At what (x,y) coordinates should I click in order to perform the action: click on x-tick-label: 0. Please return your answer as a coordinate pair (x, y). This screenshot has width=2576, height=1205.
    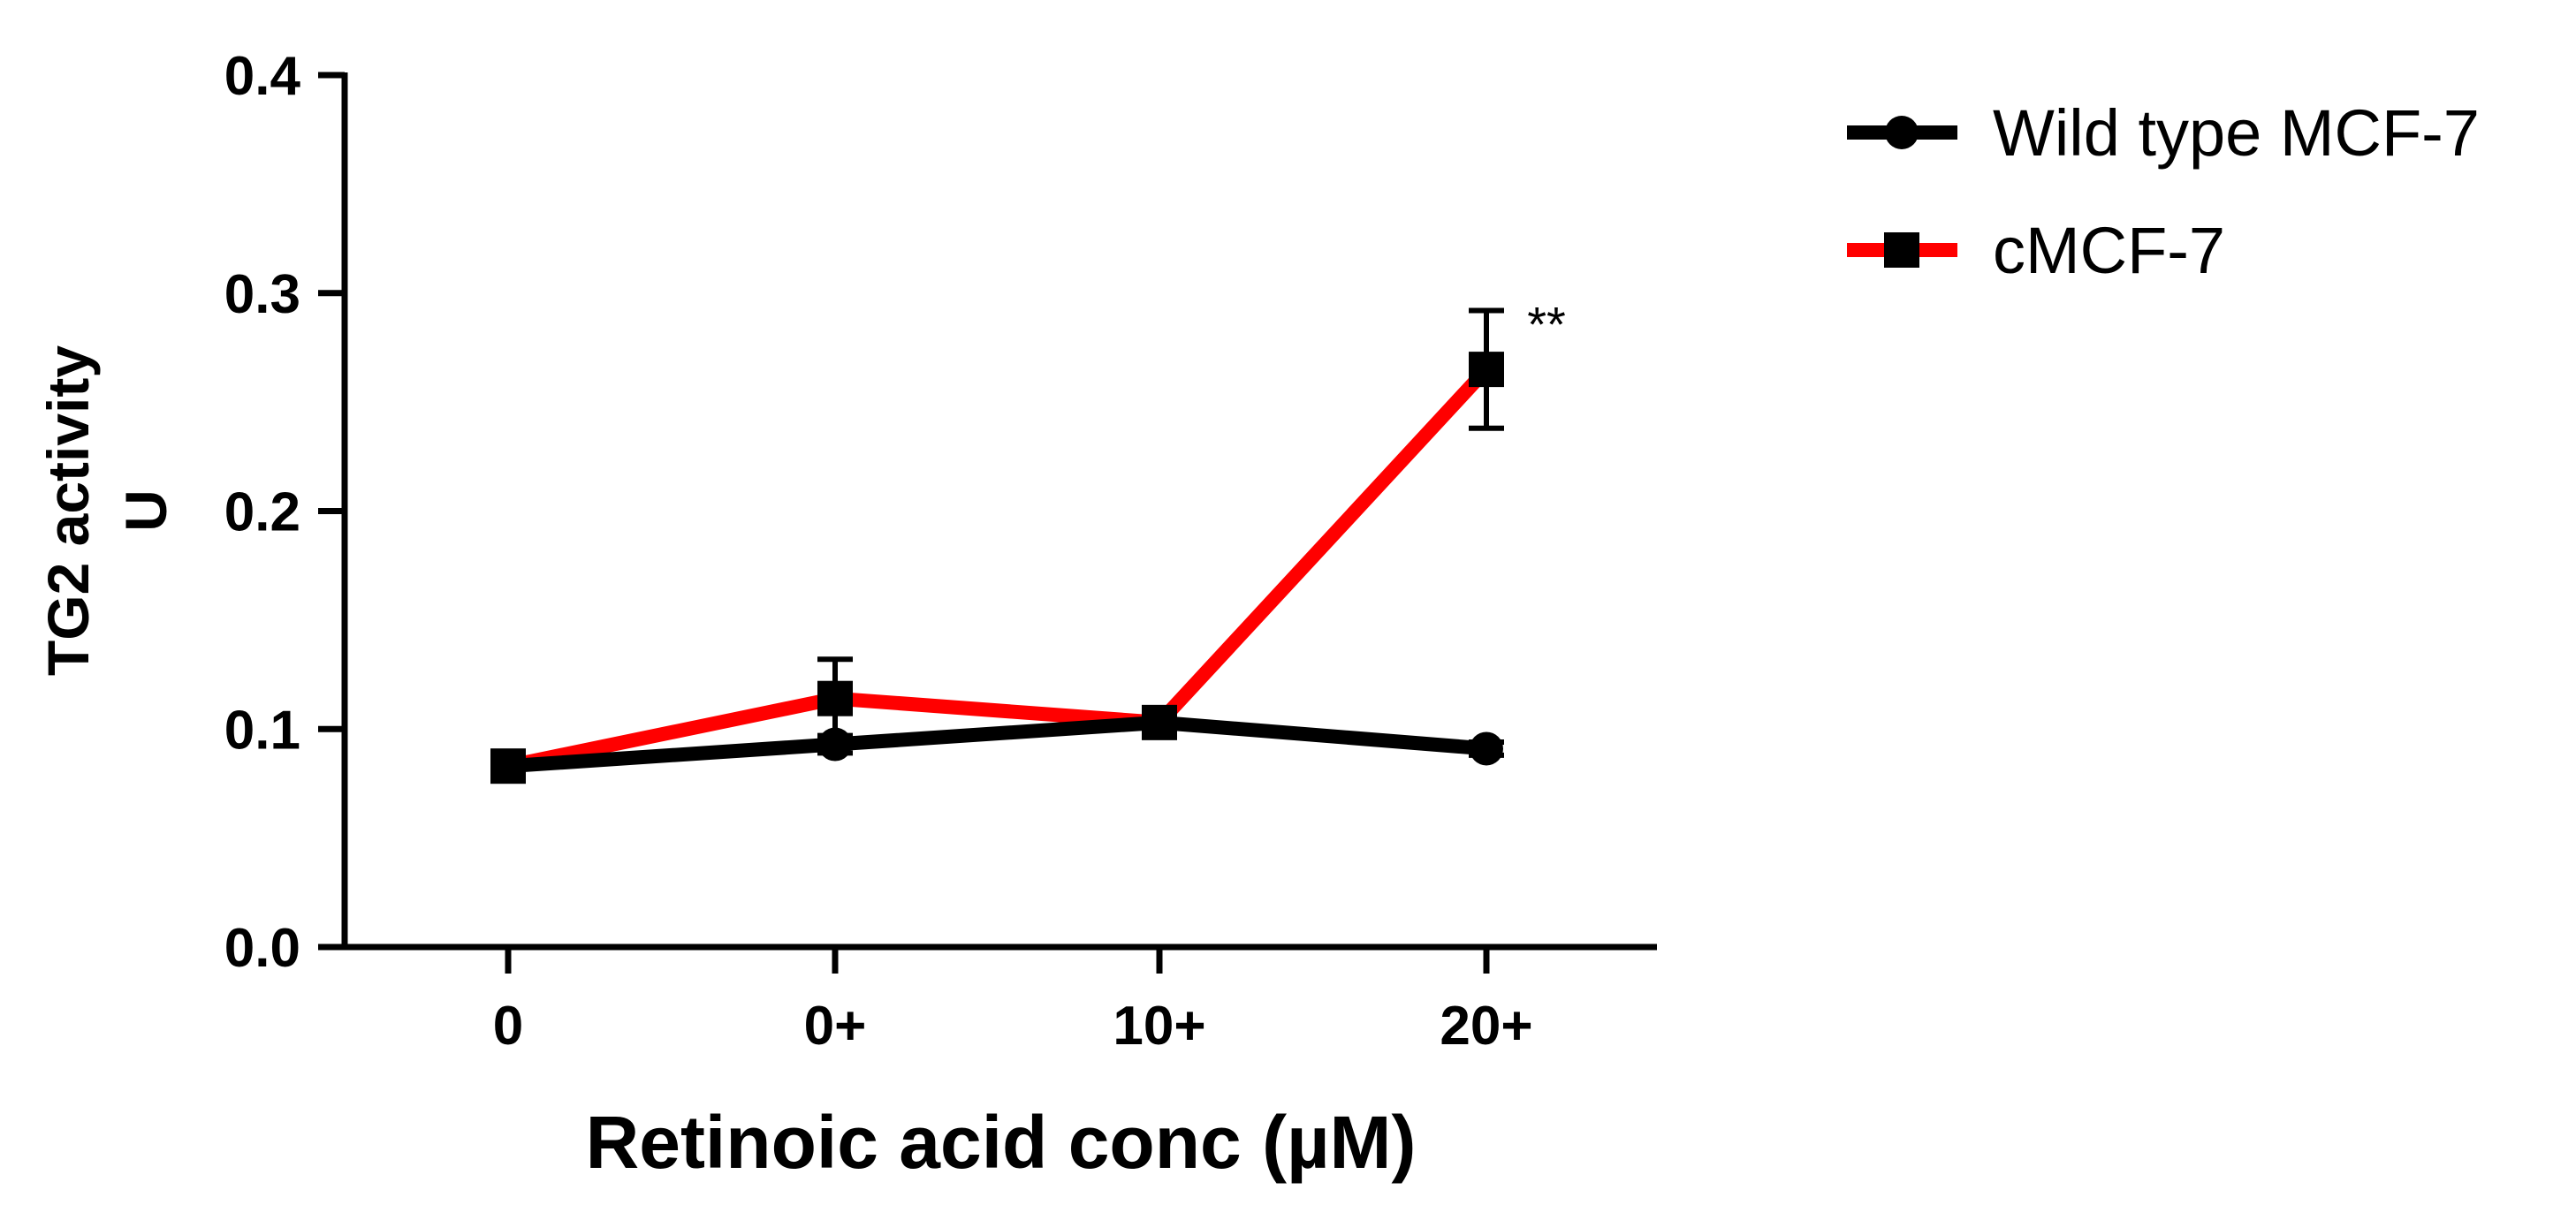
    Looking at the image, I should click on (508, 1026).